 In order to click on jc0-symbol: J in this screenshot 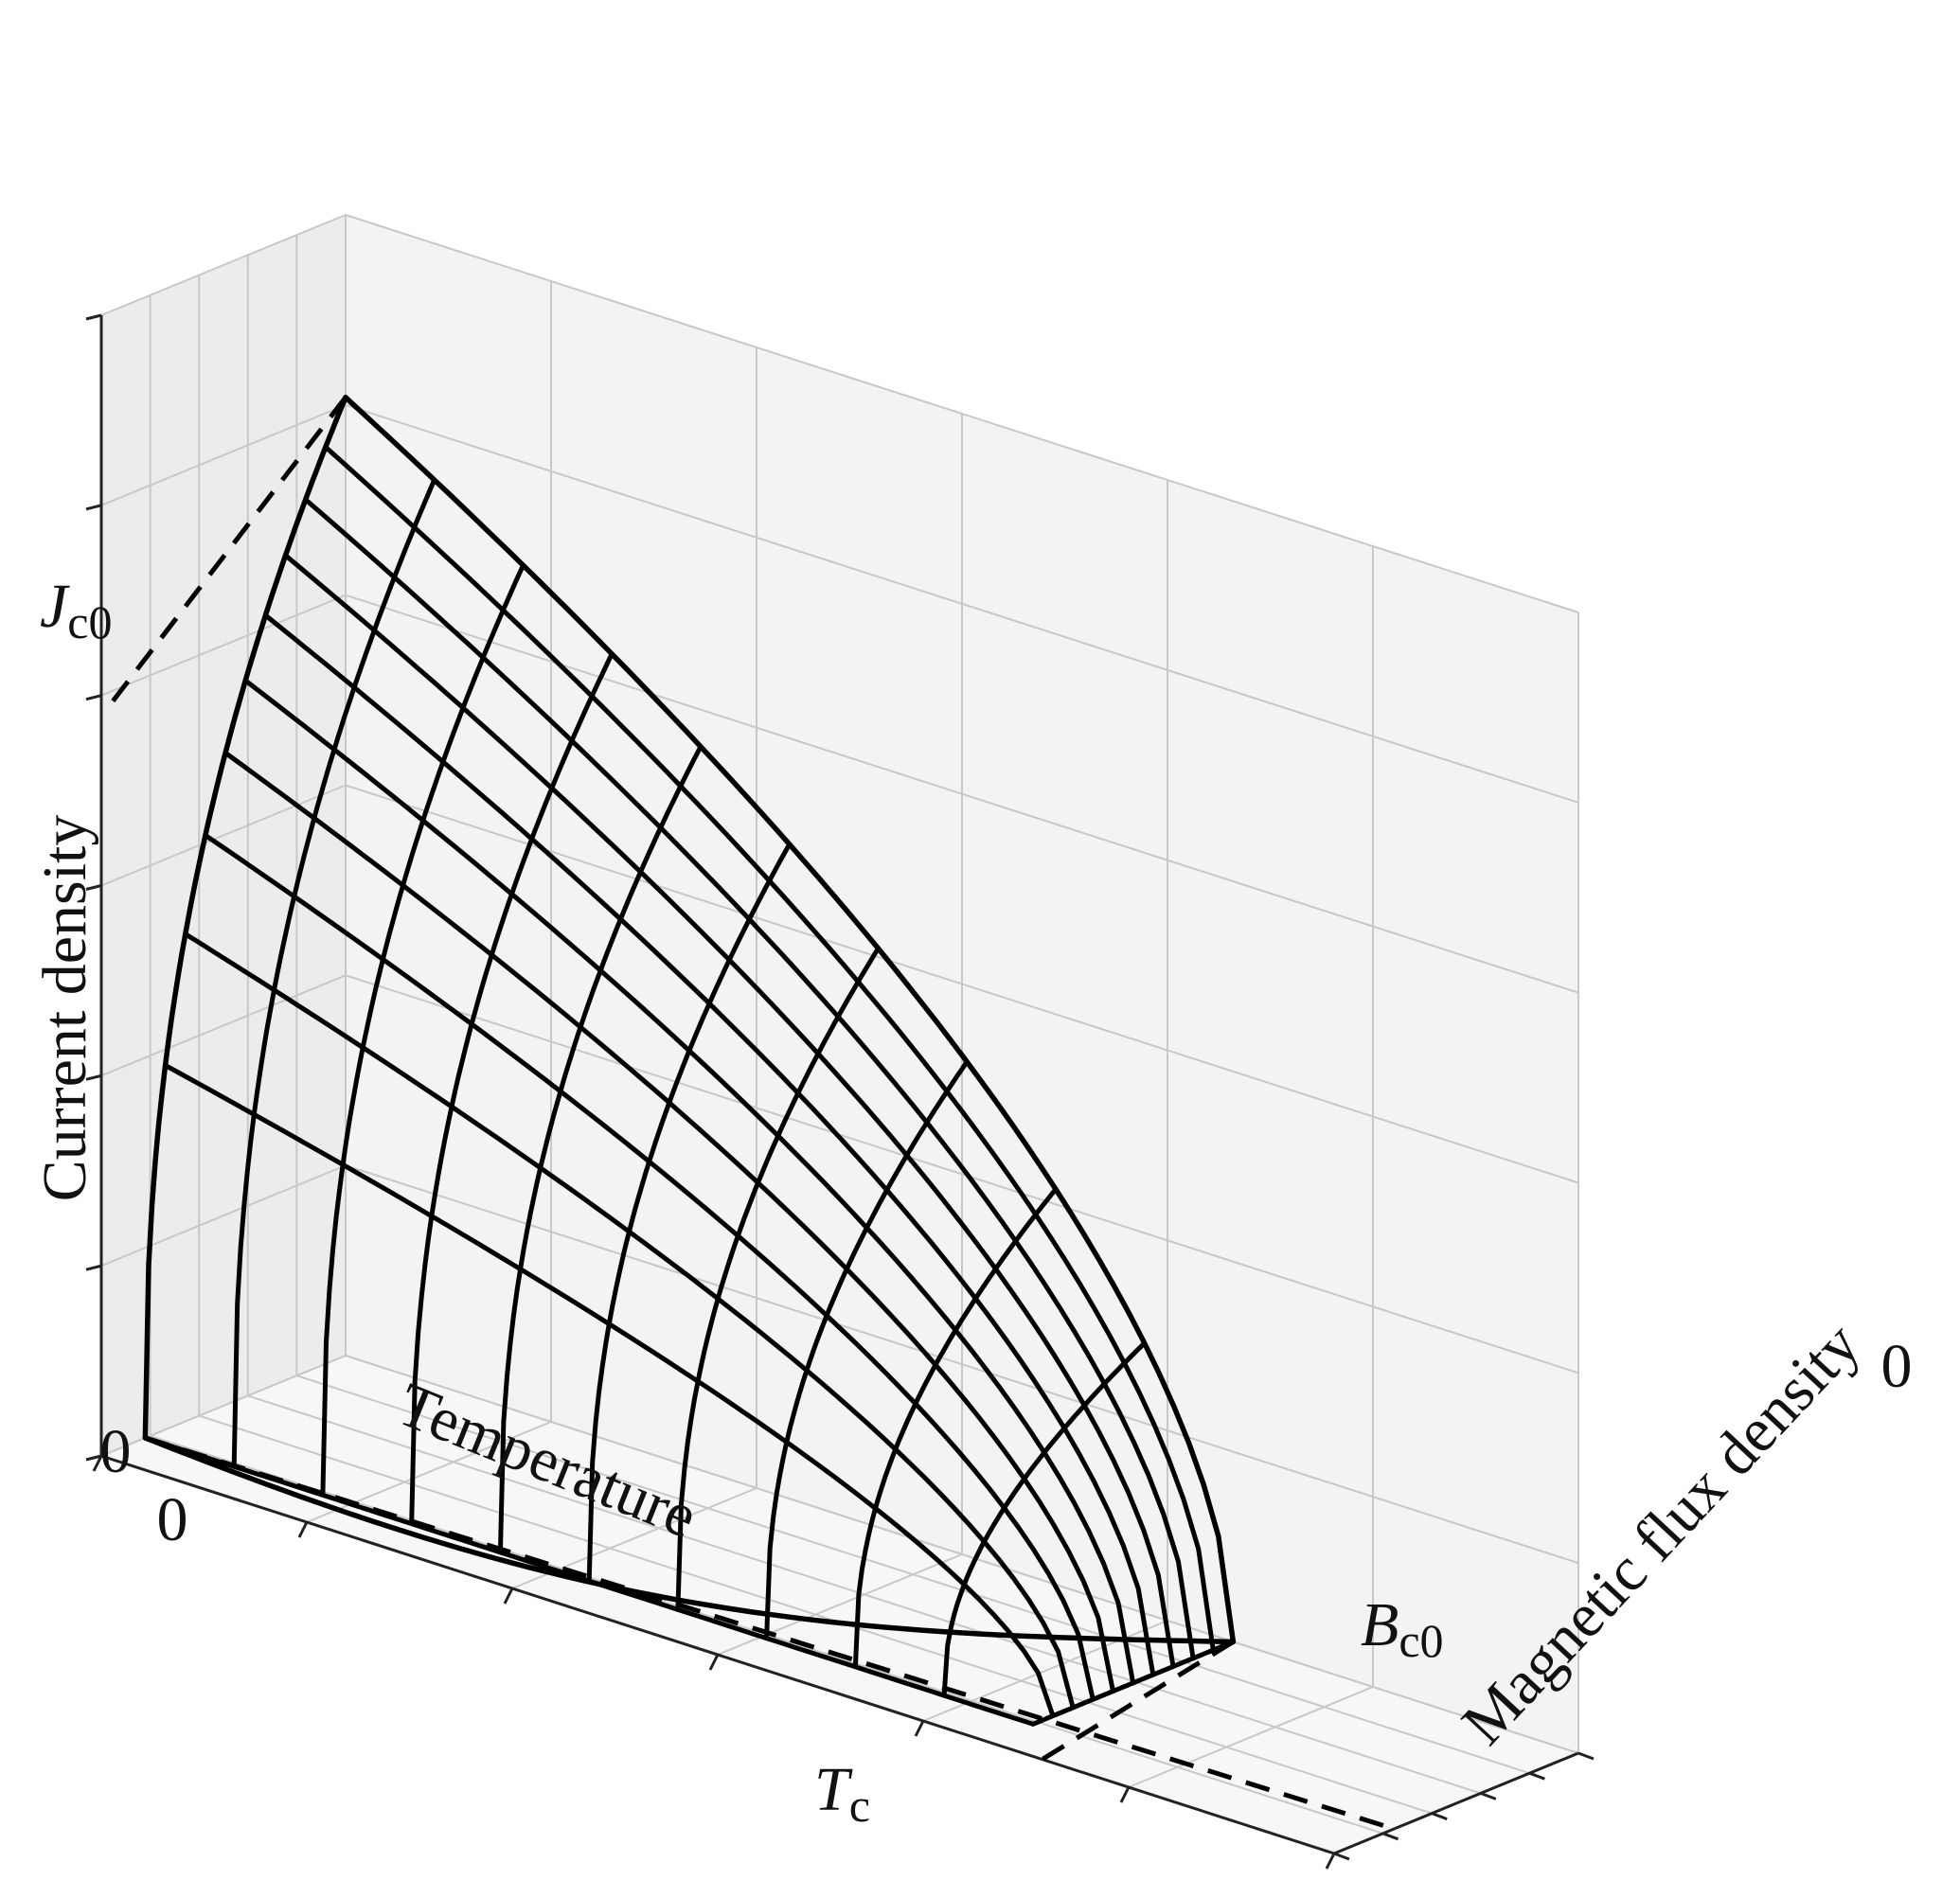, I will do `click(55, 607)`.